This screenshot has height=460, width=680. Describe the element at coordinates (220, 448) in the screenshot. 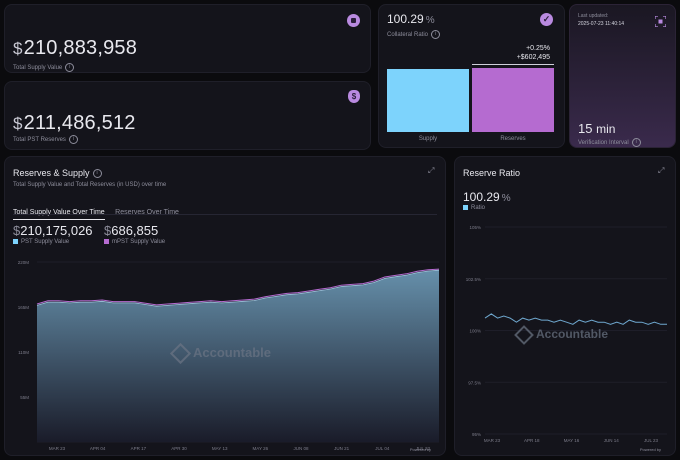

I see `x-tick-label: MAY 13` at that location.